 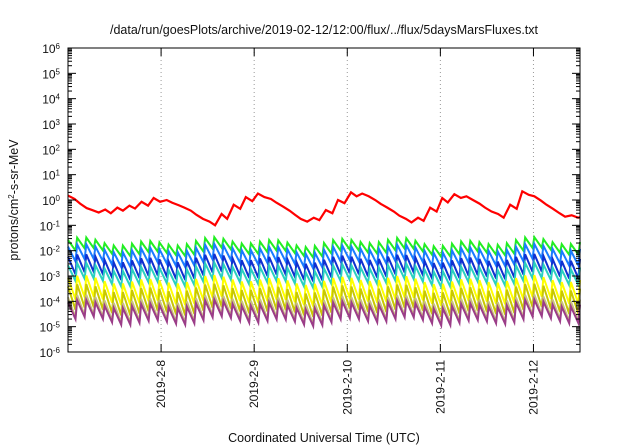 I want to click on y-tick-label: 10¹, so click(x=51, y=175).